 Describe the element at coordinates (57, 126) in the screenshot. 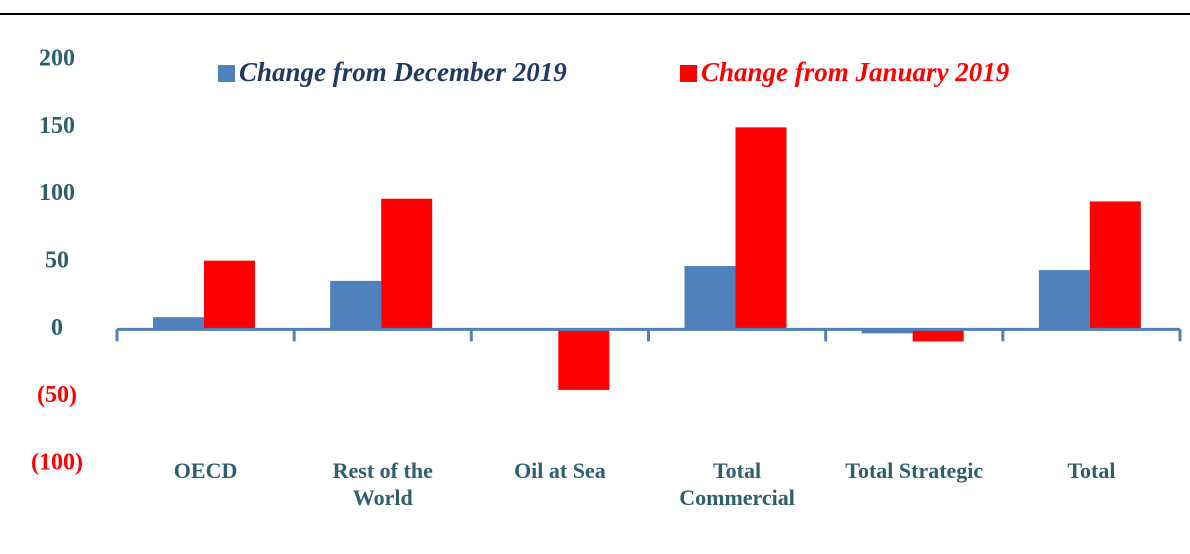

I see `y-tick-label: 150` at that location.